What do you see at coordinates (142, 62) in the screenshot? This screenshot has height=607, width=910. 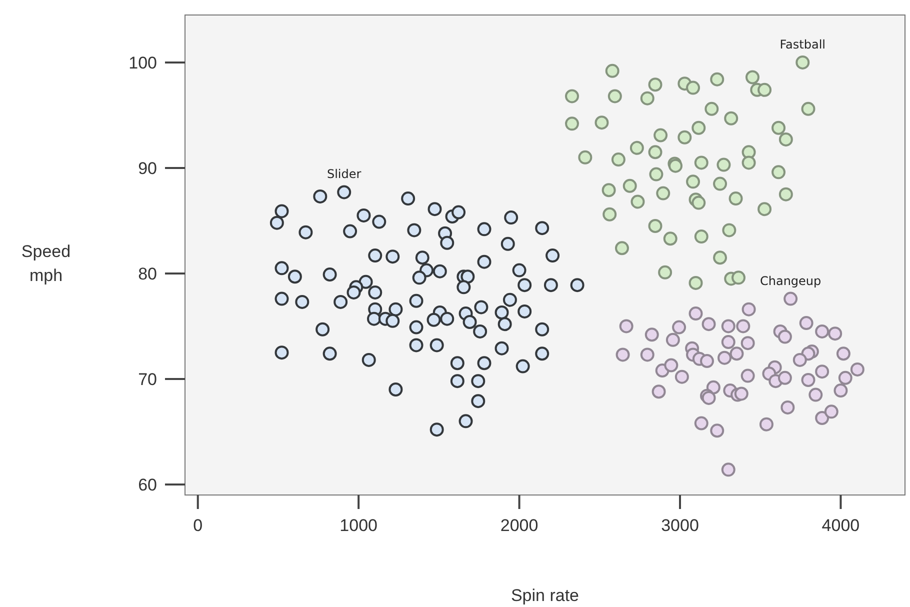 I see `y-tick-label: 100` at bounding box center [142, 62].